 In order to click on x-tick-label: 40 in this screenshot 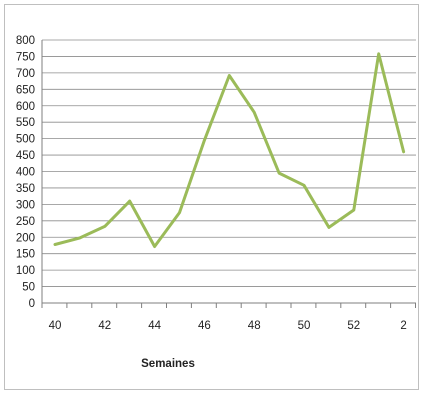, I will do `click(55, 326)`.